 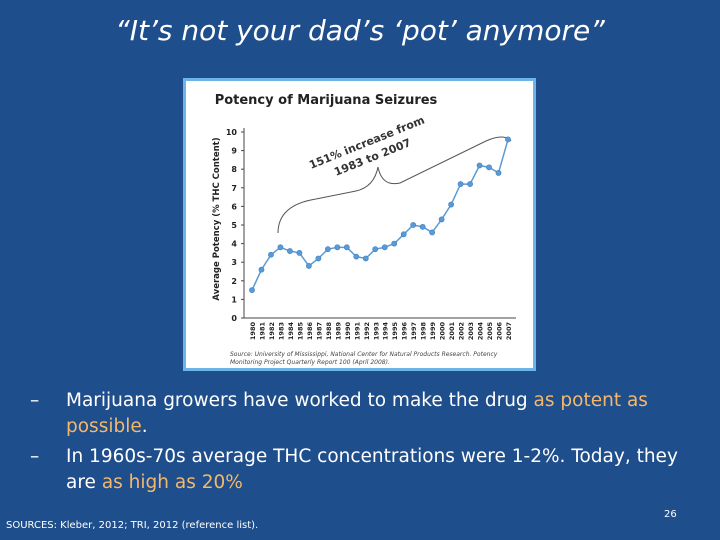 What do you see at coordinates (348, 331) in the screenshot?
I see `x-tick-label: 1990` at bounding box center [348, 331].